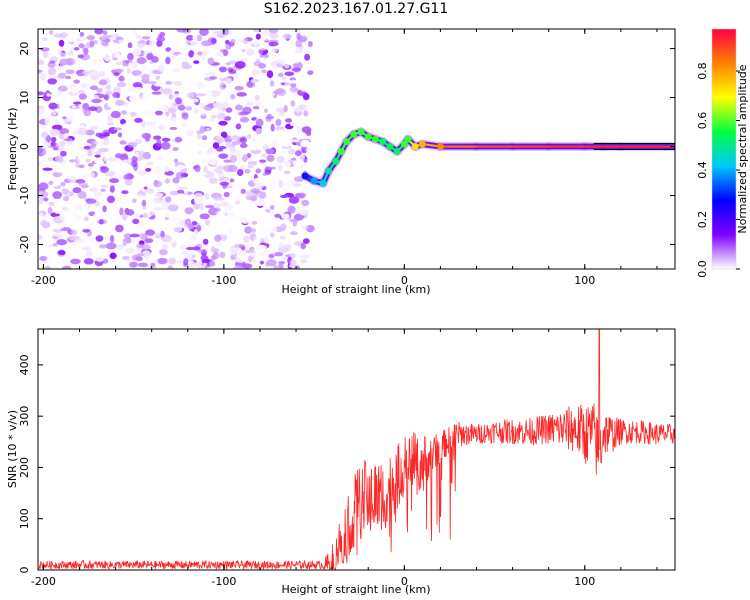  Describe the element at coordinates (24, 196) in the screenshot. I see `spectrogram-y-tick-label: -10` at that location.